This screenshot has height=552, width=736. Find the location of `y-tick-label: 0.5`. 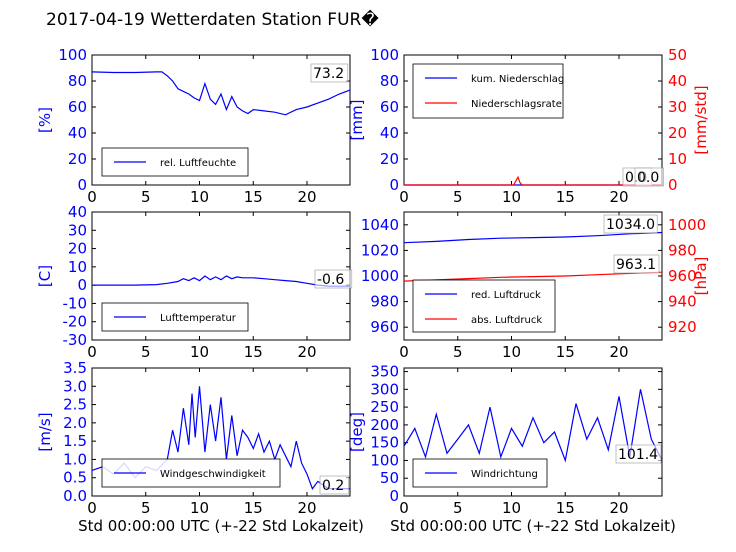

y-tick-label: 0.5 is located at coordinates (75, 478).